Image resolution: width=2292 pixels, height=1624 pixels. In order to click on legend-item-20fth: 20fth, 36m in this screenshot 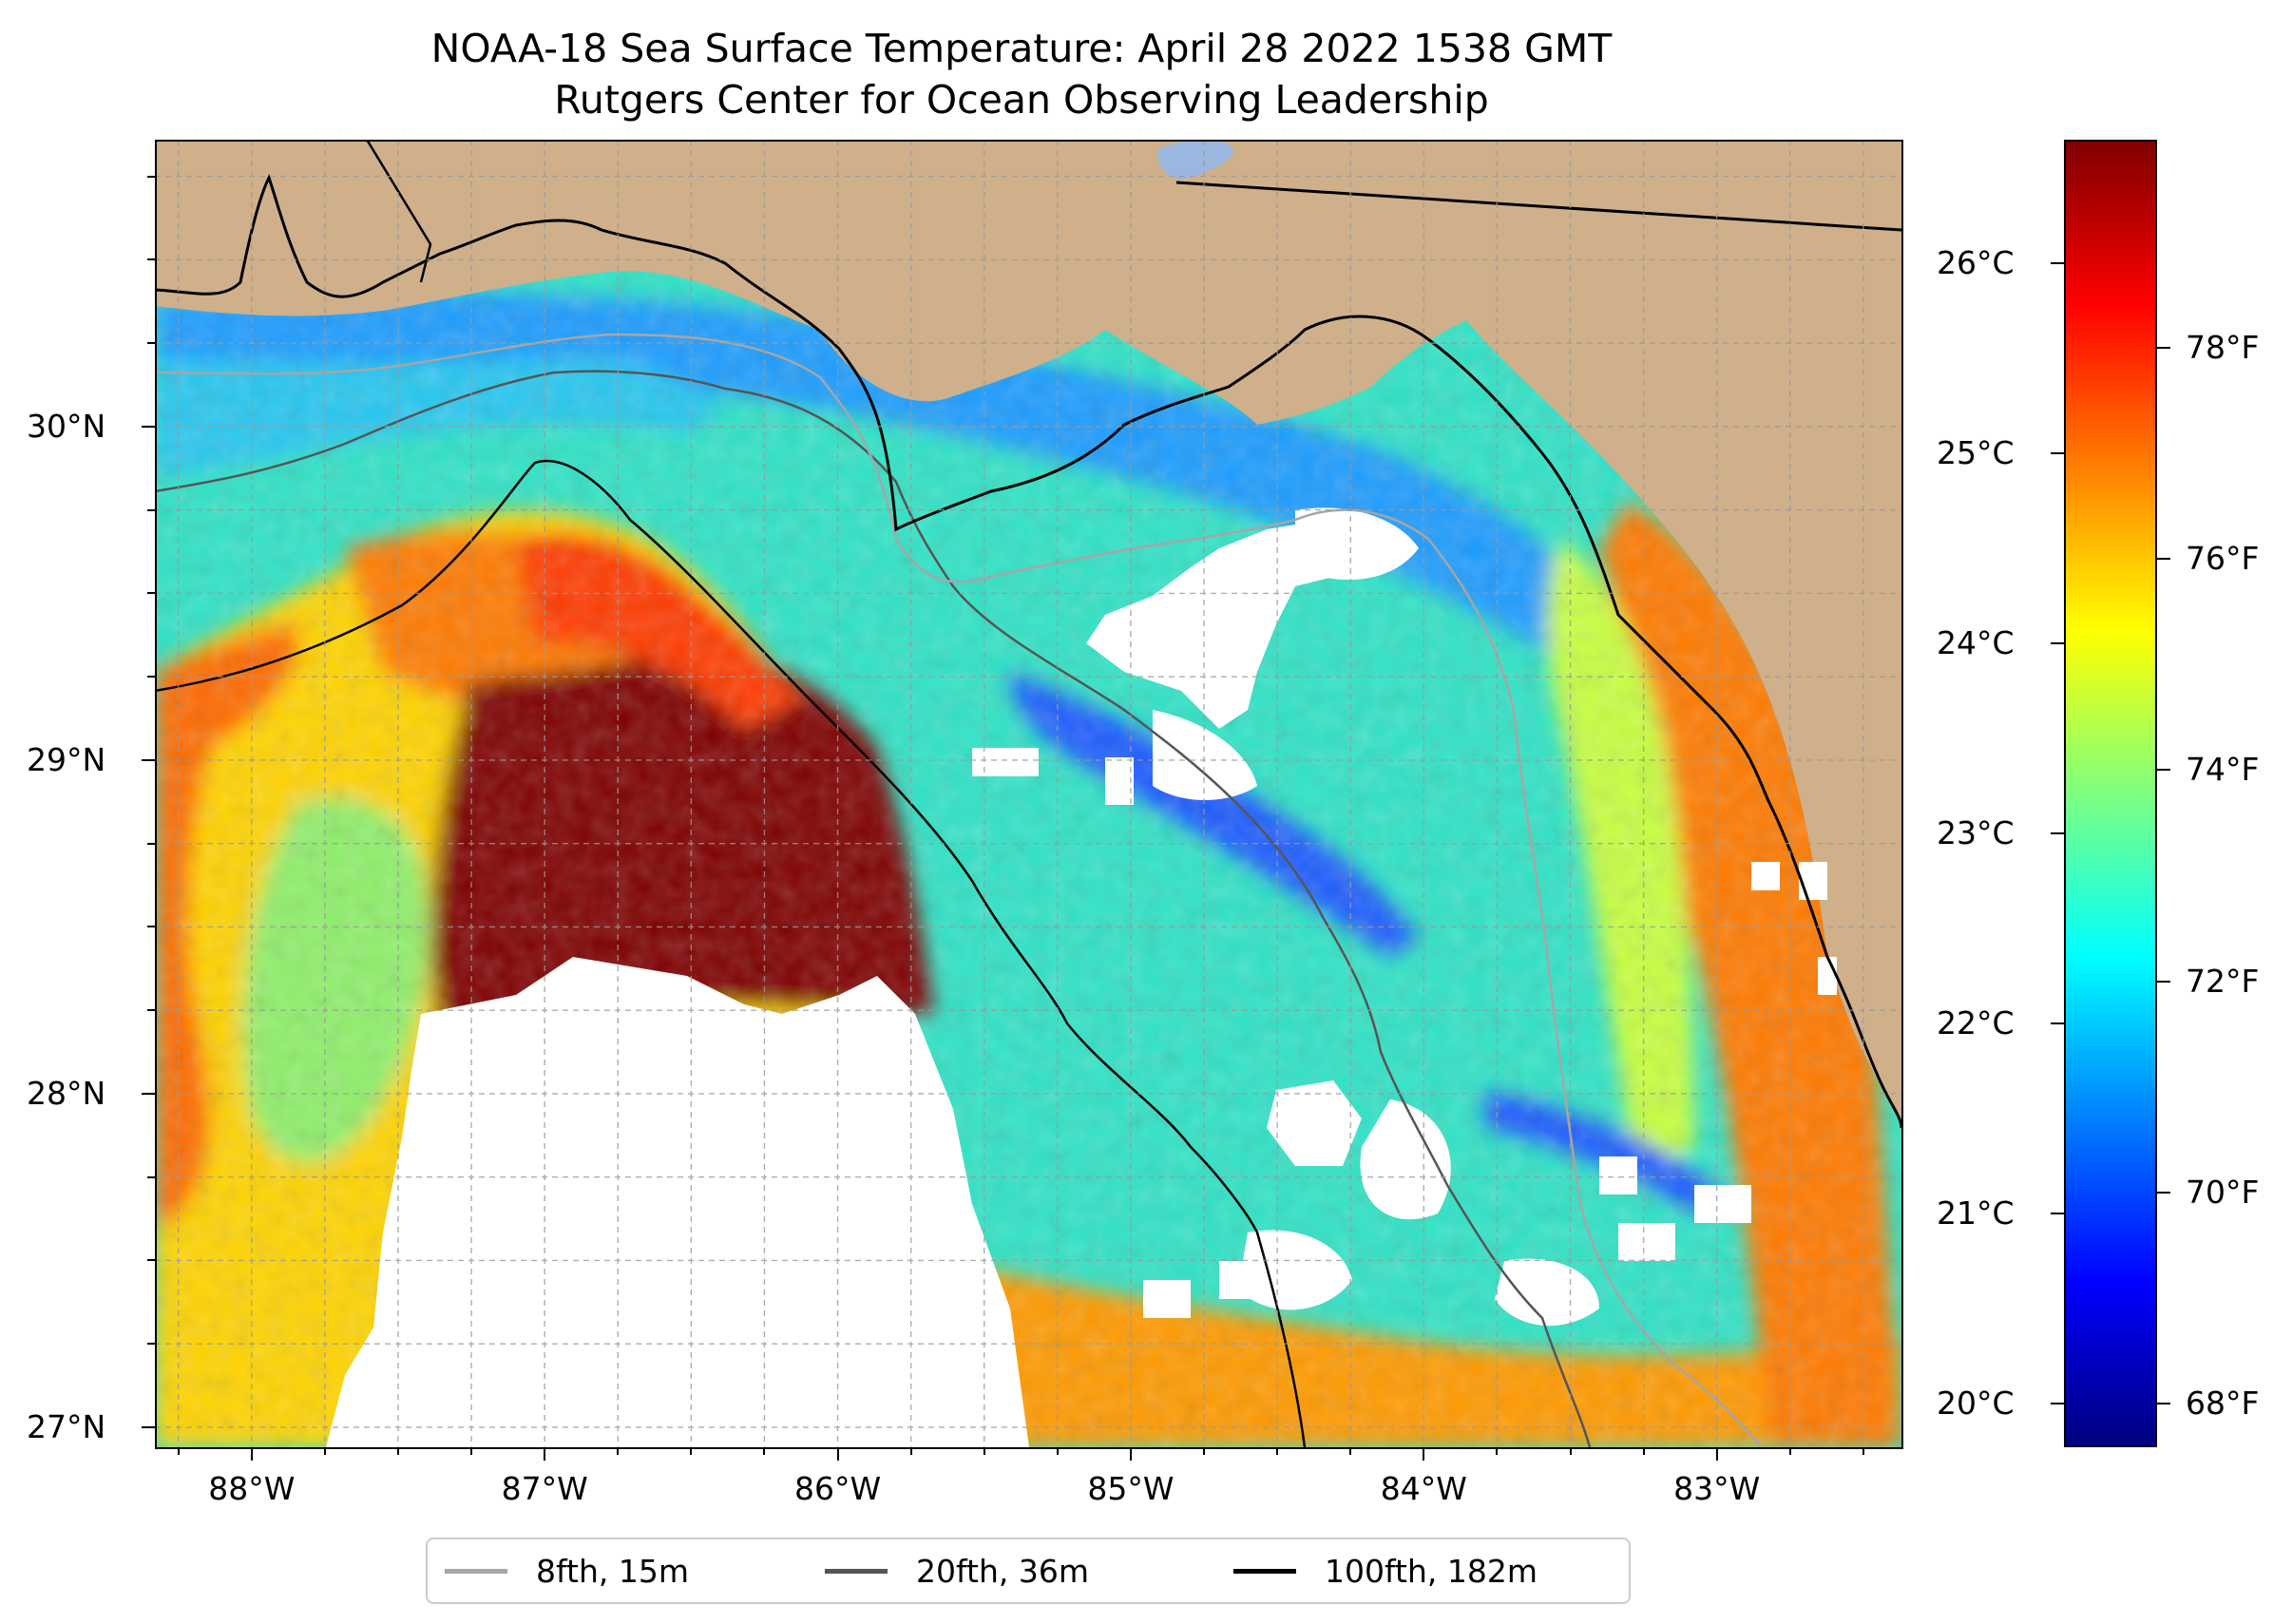, I will do `click(957, 1570)`.